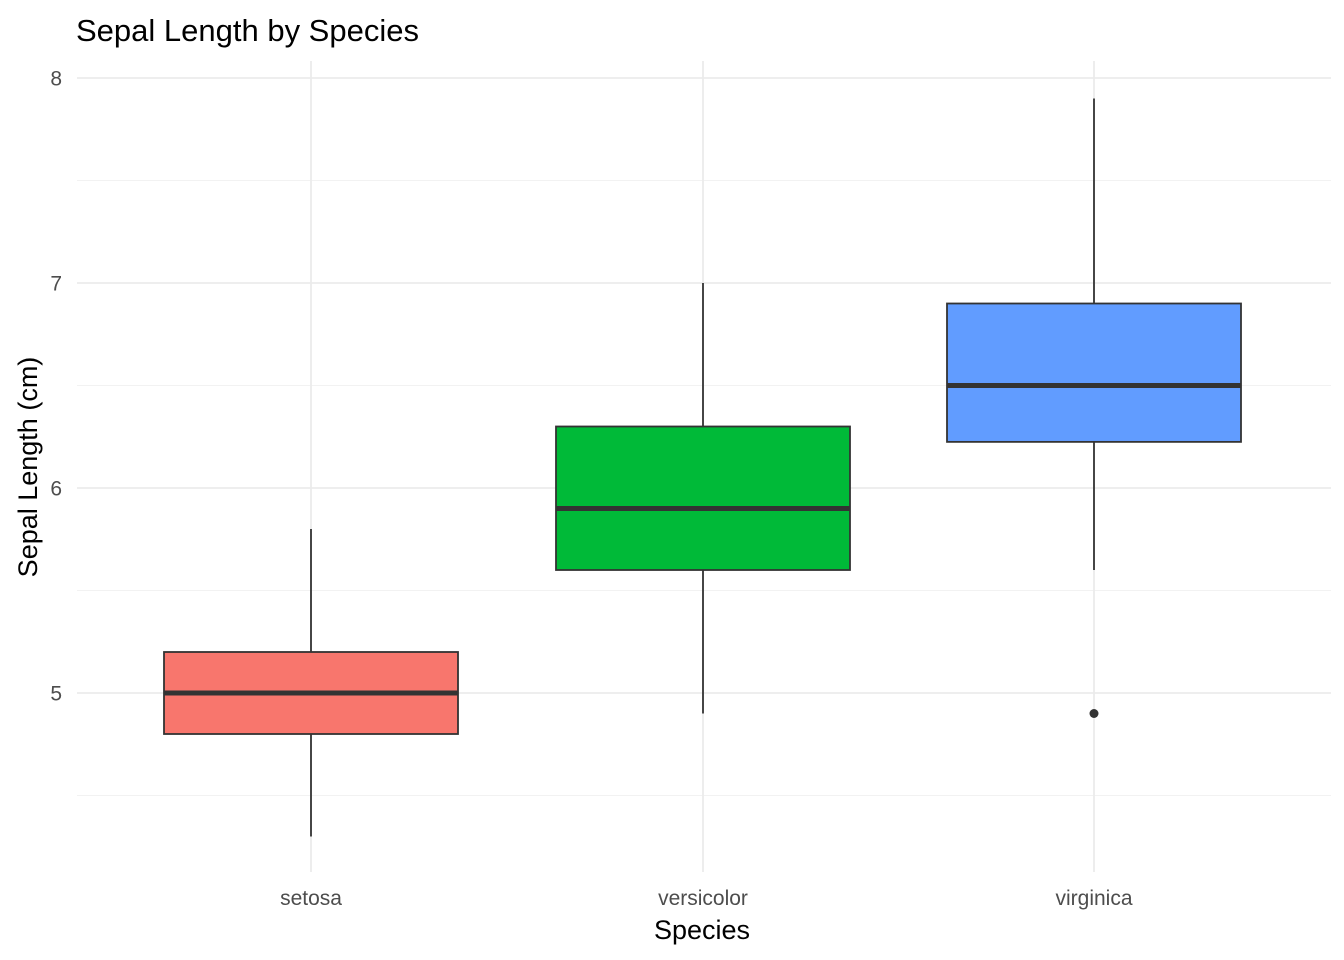 The height and width of the screenshot is (960, 1344). I want to click on y-tick-label: 5, so click(56, 694).